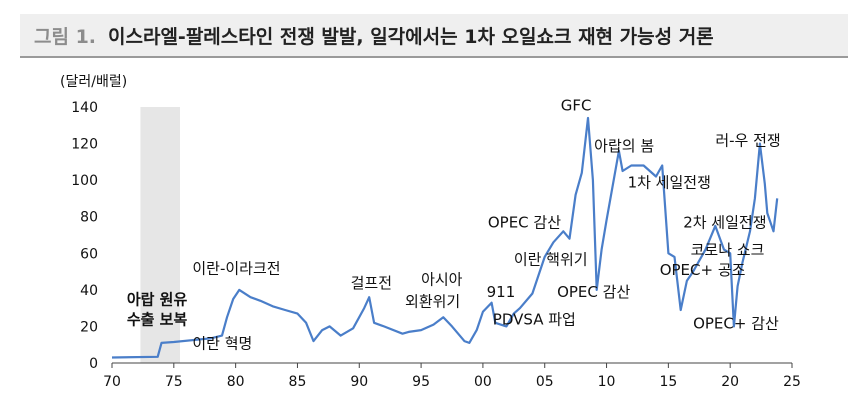  I want to click on annotation-label: 2차 세일전쟁, so click(724, 223).